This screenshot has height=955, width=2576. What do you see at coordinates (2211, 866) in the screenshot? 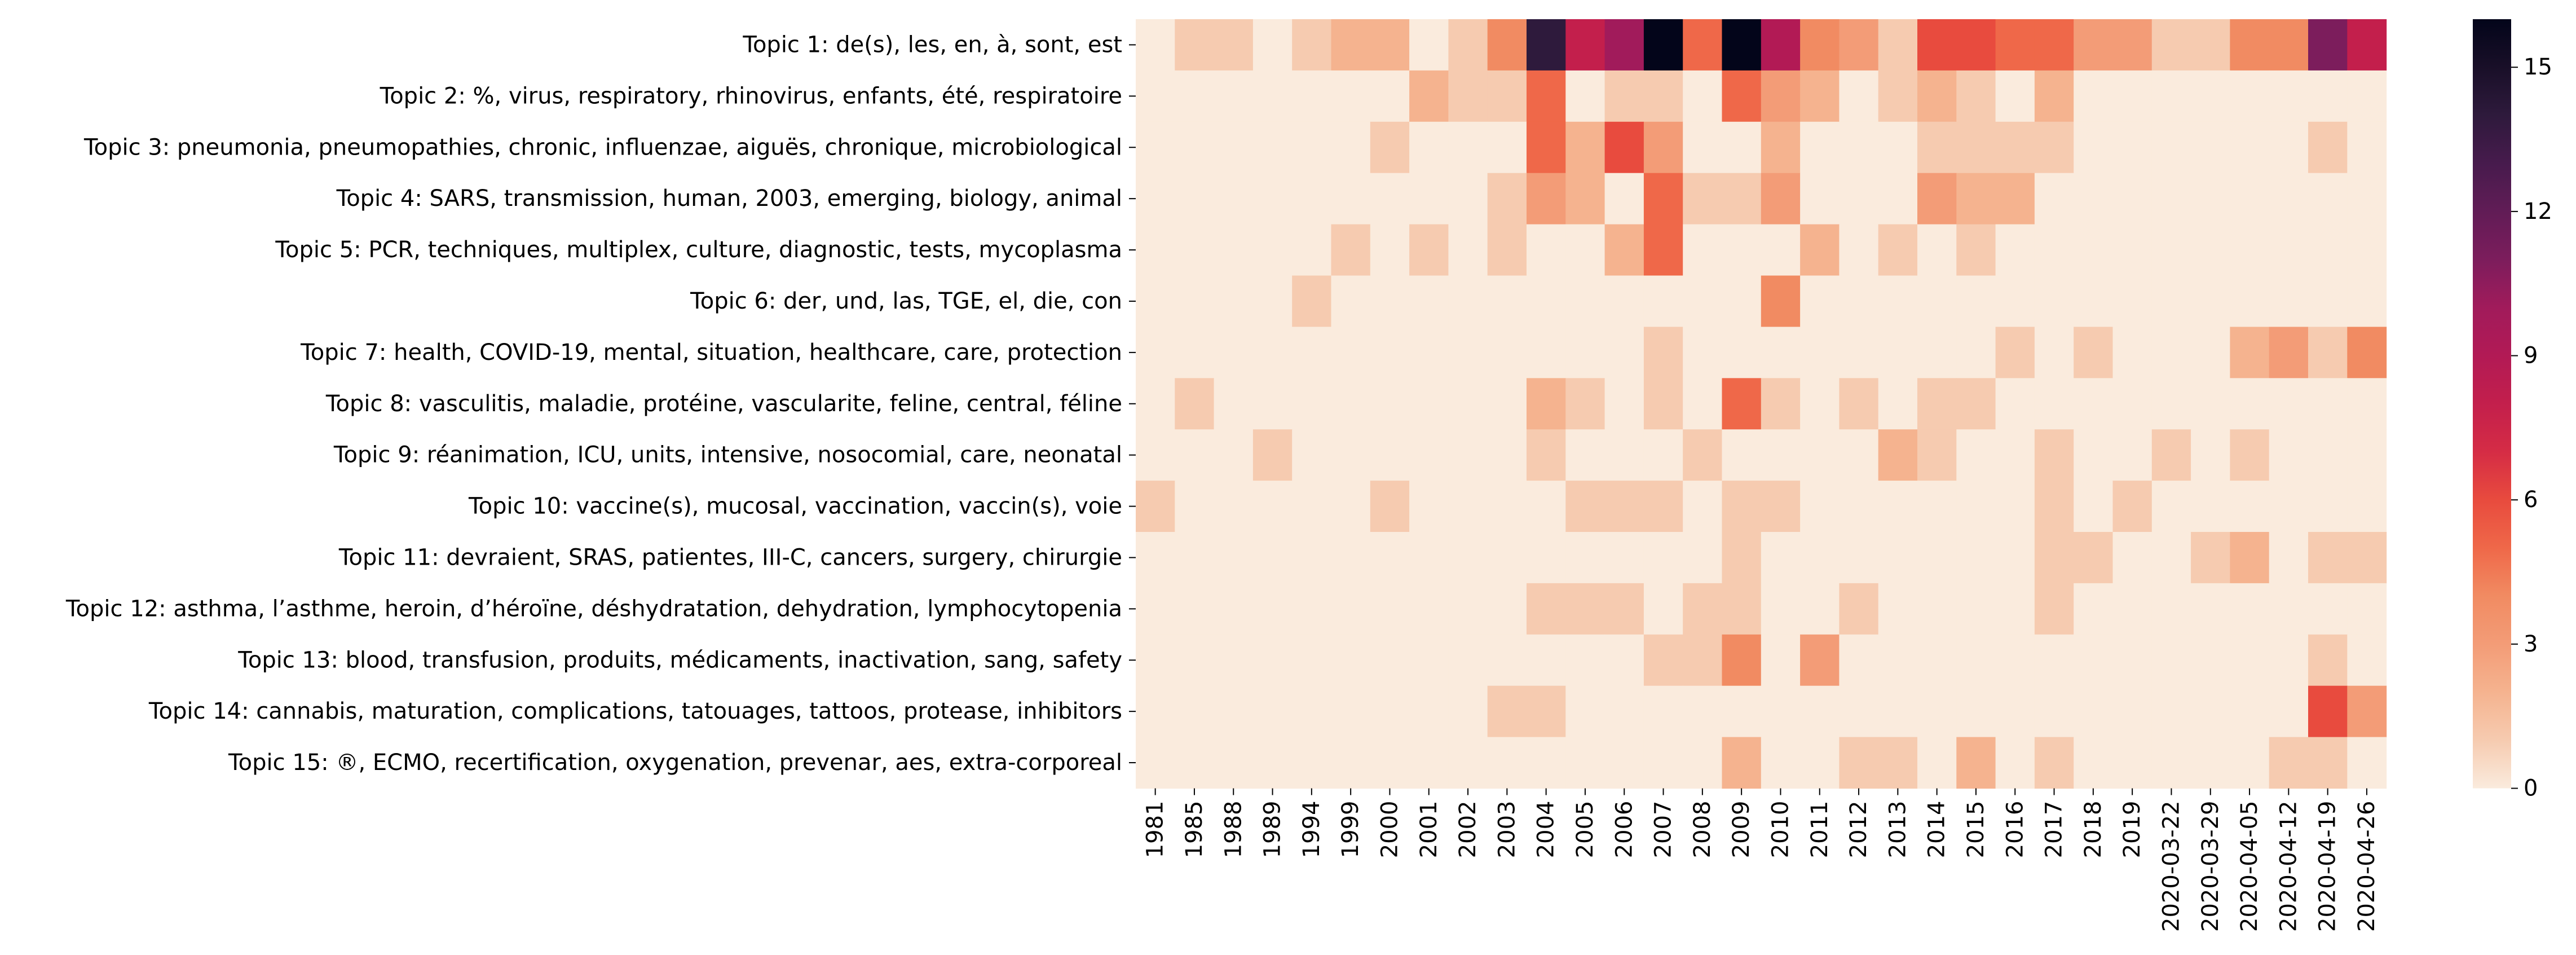
I see `x-tick-label: 2020-03-29` at bounding box center [2211, 866].